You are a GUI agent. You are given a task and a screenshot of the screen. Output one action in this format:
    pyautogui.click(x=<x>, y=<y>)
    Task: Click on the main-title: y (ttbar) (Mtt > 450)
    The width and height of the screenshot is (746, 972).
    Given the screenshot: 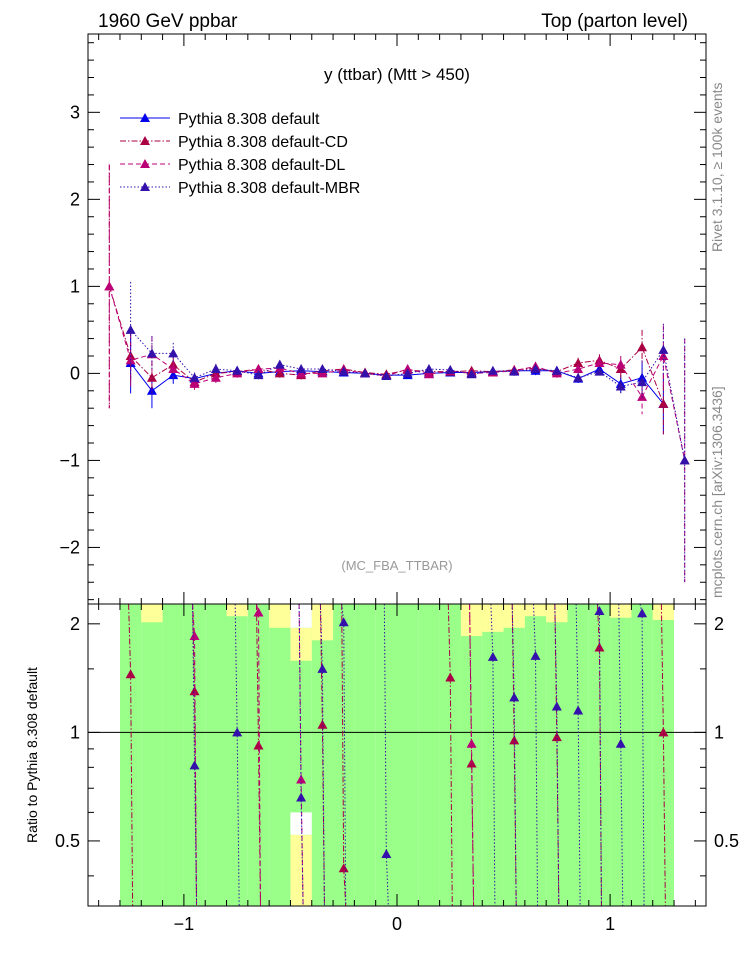 What is the action you would take?
    pyautogui.click(x=397, y=74)
    